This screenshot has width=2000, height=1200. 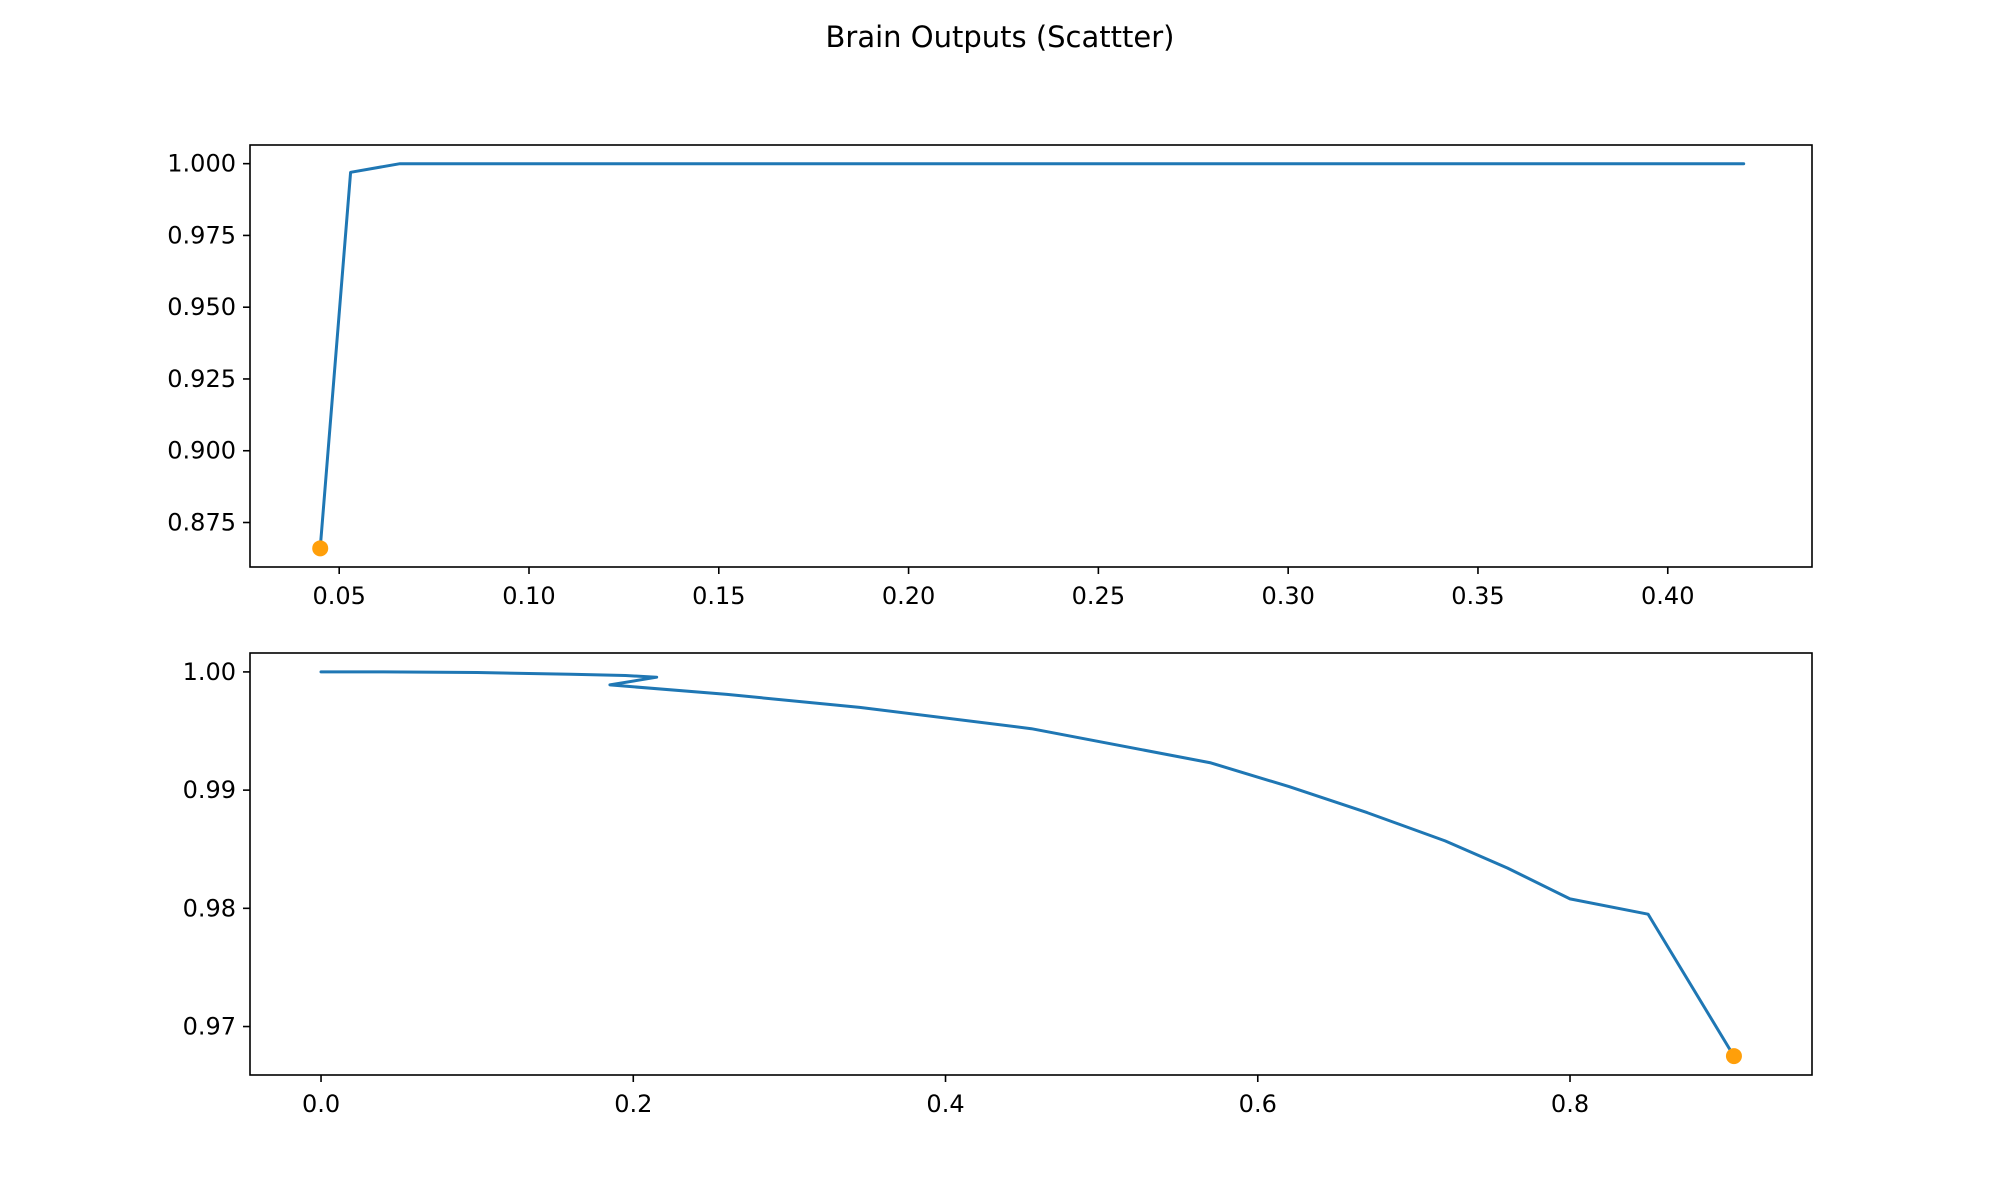 What do you see at coordinates (321, 1104) in the screenshot?
I see `x-tick-label-1-0: 0.0` at bounding box center [321, 1104].